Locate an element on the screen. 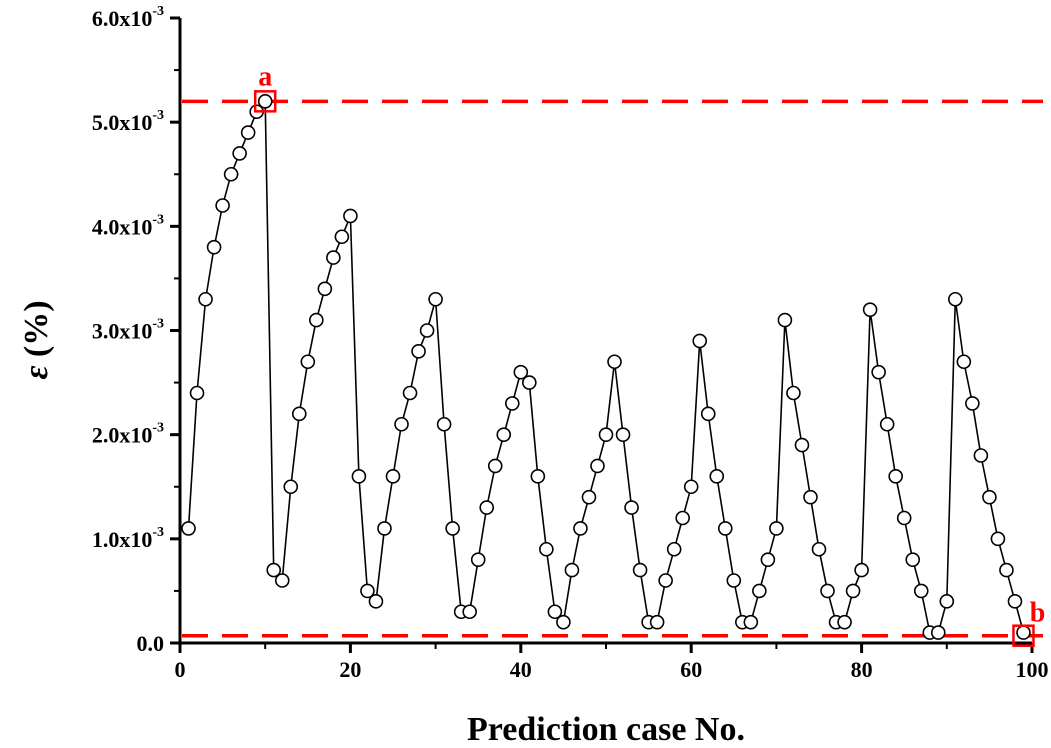  y-tick-label: 1.0x10⁻³ is located at coordinates (128, 538).